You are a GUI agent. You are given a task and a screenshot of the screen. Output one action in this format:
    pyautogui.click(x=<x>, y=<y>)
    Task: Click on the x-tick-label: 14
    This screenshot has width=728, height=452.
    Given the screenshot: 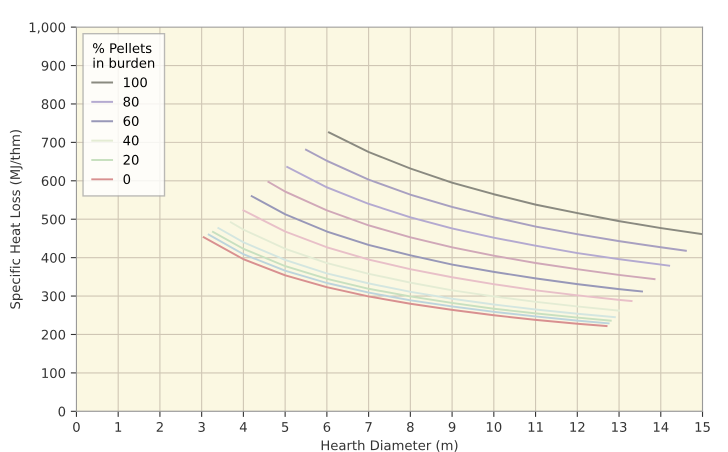 What is the action you would take?
    pyautogui.click(x=661, y=427)
    